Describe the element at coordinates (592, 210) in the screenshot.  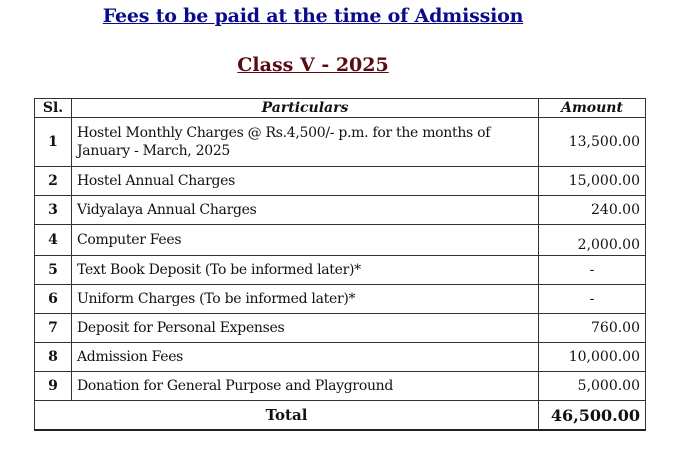
I see `row-amount: 240.00` at that location.